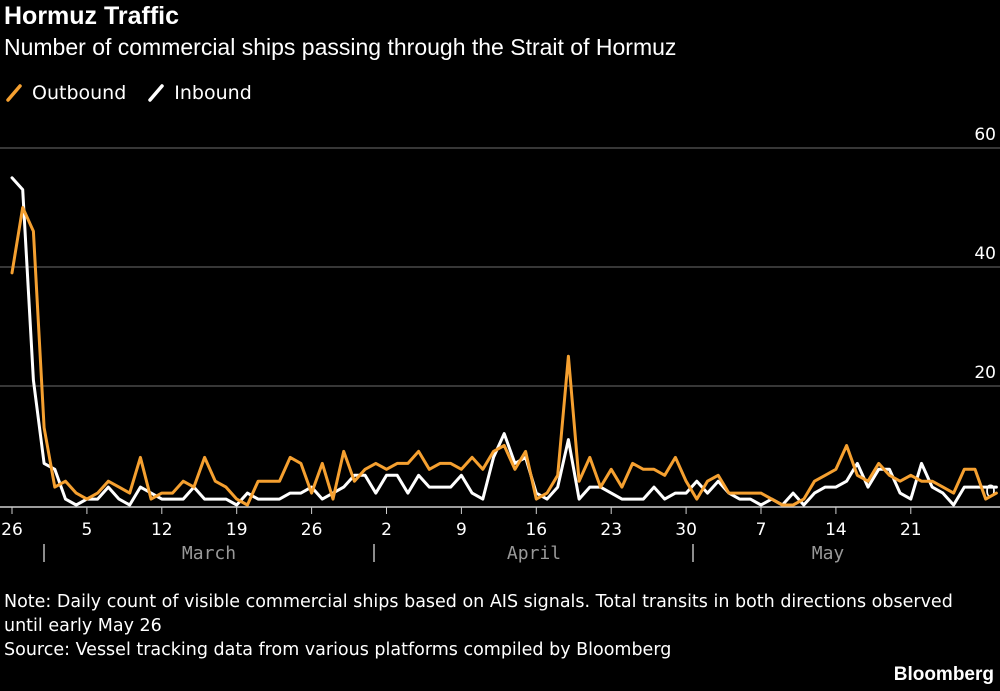 This screenshot has width=1000, height=691. Describe the element at coordinates (943, 674) in the screenshot. I see `brand-logo: Bloomberg` at that location.